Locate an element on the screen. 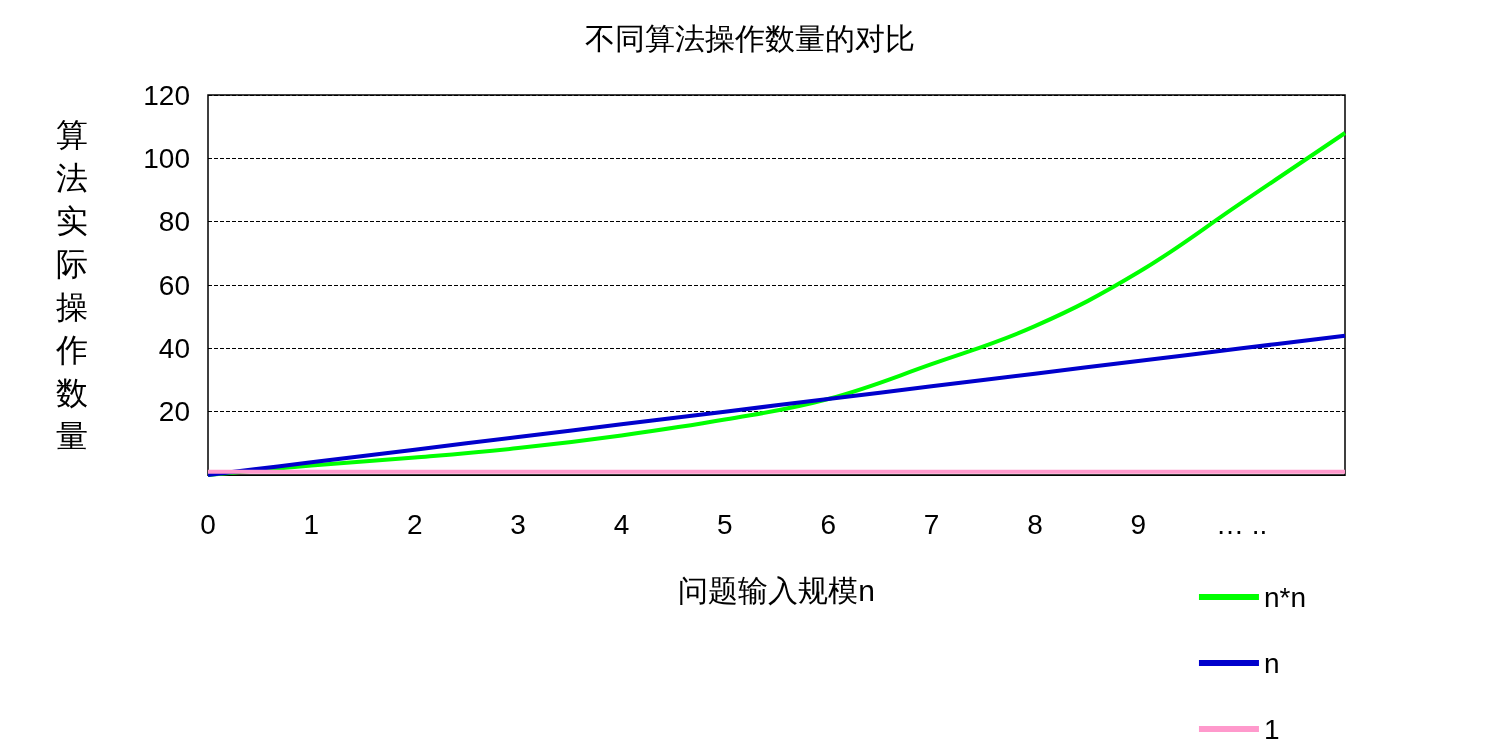  line-series is located at coordinates (776, 405).